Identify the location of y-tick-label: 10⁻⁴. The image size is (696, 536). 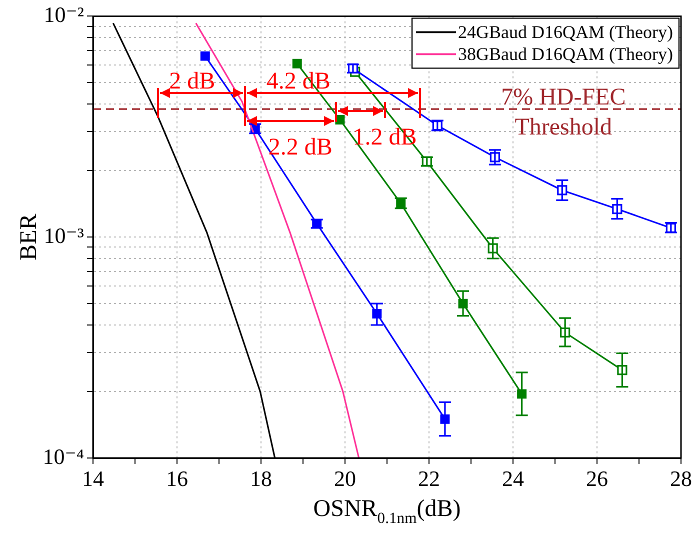
(63, 456).